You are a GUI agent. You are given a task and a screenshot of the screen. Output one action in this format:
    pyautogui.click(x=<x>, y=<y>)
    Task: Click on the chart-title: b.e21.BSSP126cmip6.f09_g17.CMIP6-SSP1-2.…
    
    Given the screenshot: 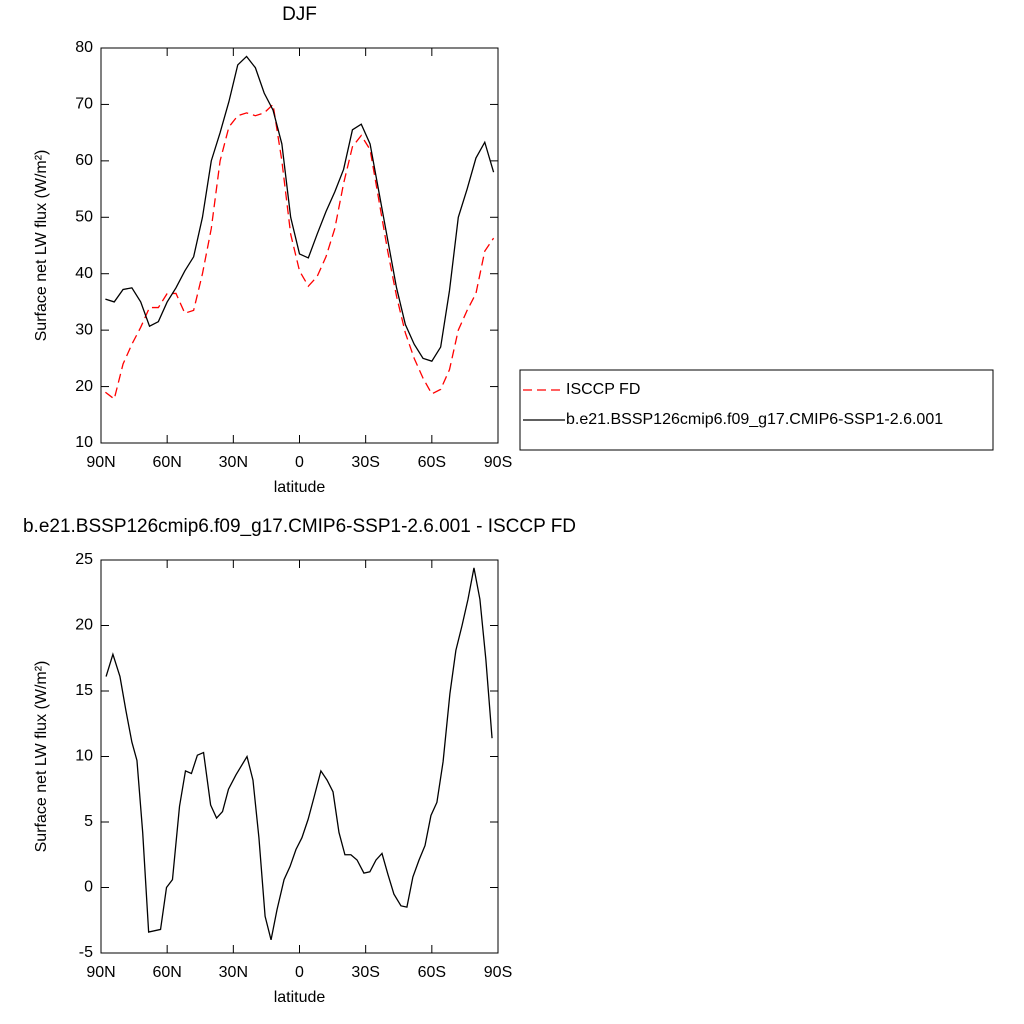 What is the action you would take?
    pyautogui.click(x=299, y=526)
    